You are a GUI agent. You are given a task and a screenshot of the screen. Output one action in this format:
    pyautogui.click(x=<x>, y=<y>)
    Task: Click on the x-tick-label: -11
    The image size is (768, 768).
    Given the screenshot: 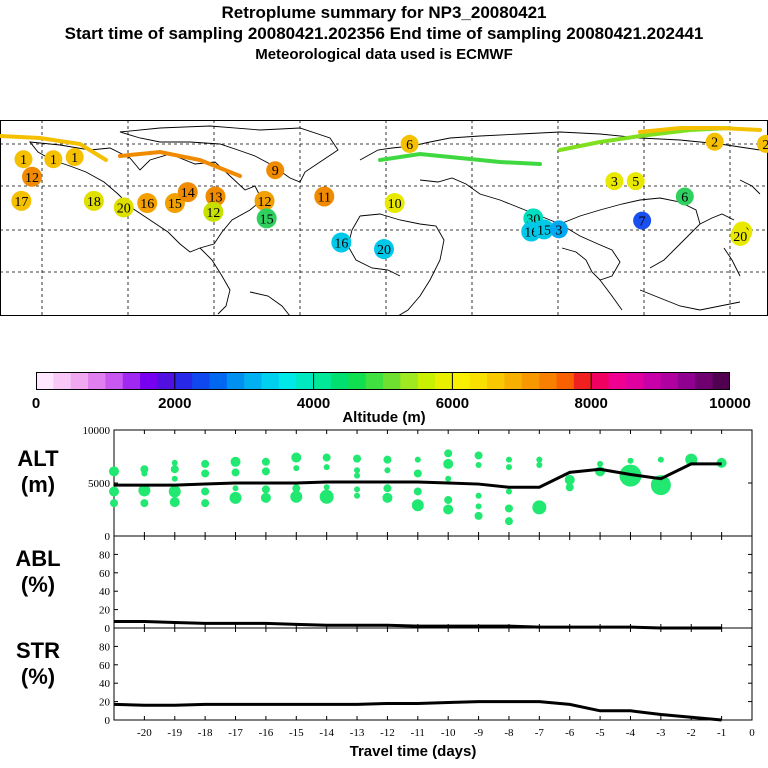 What is the action you would take?
    pyautogui.click(x=418, y=733)
    